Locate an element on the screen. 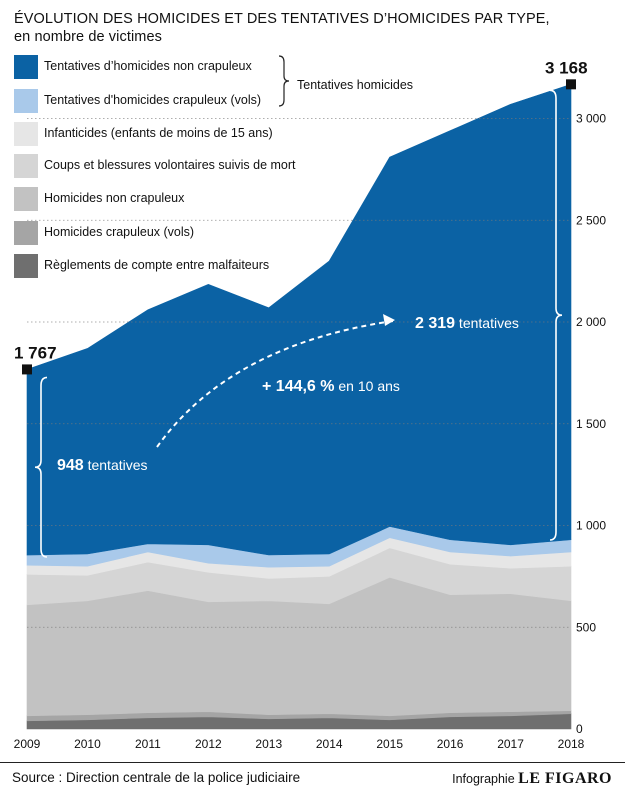  legend-item: Règlements de compte entre malfaiteurs is located at coordinates (224, 266).